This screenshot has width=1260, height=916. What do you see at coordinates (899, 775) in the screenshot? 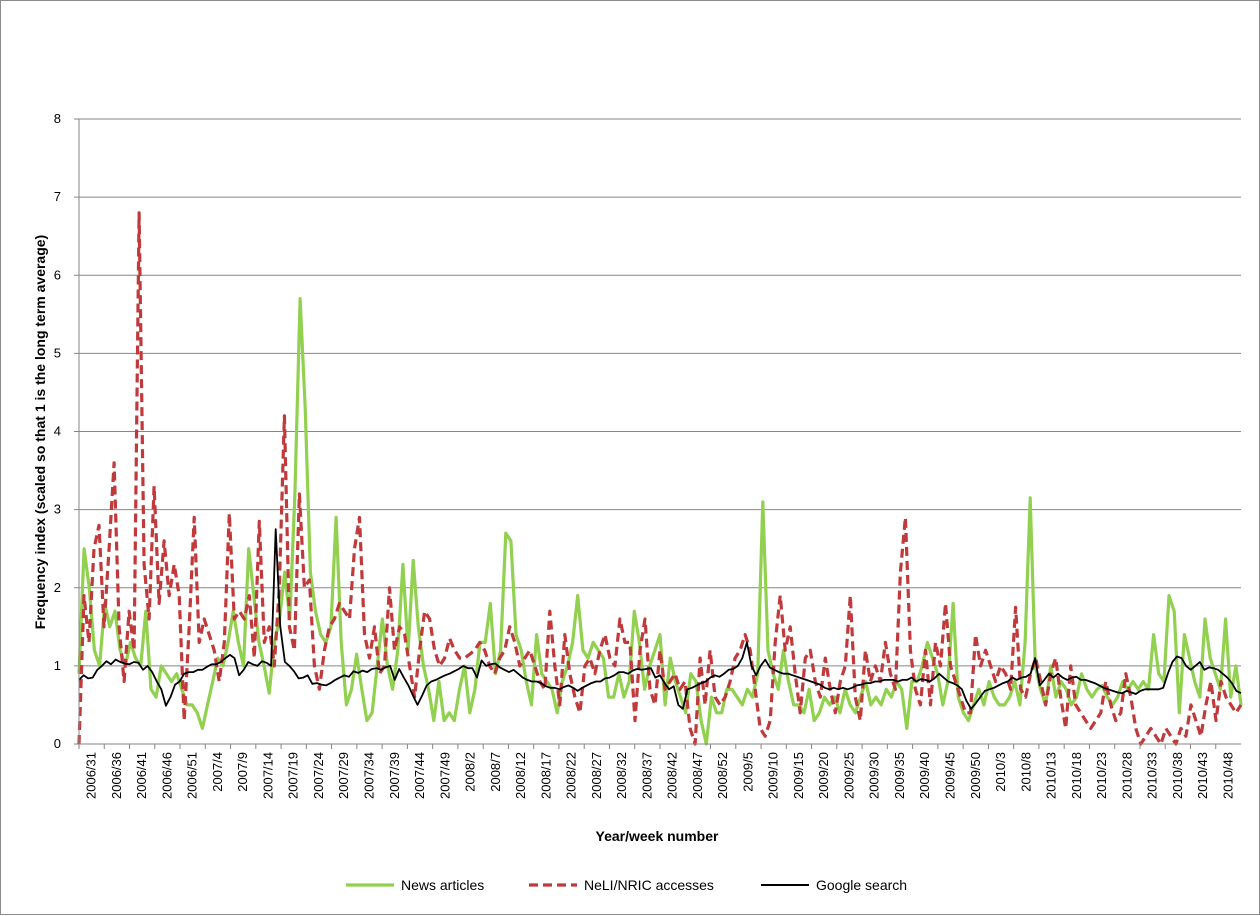
I see `x-tick-label: 2009/35` at bounding box center [899, 775].